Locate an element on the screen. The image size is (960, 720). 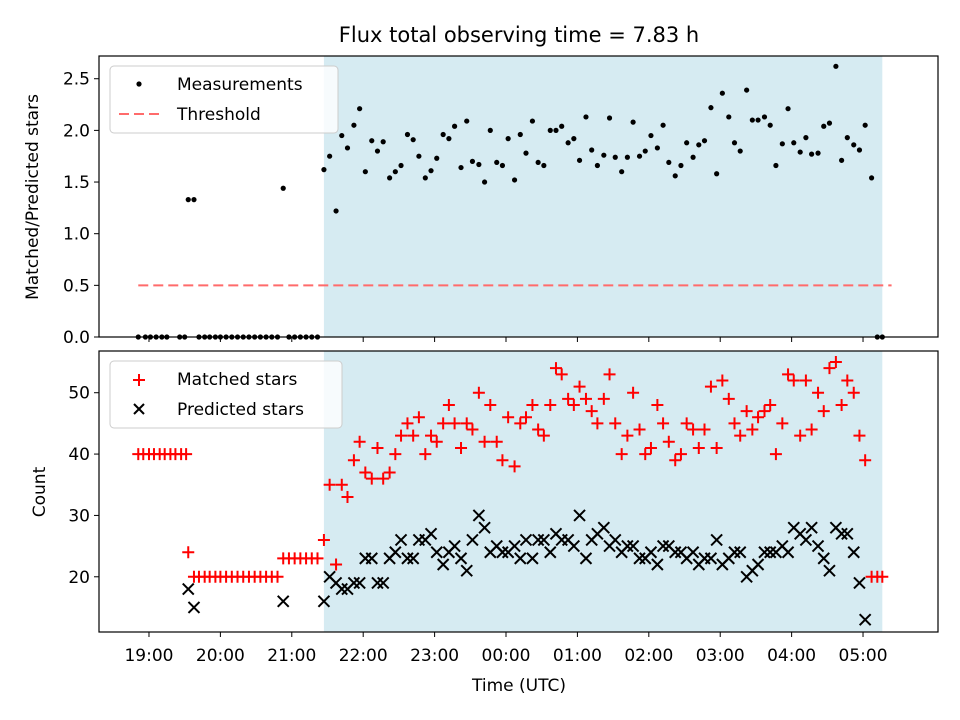
x-ticks-top is located at coordinates (506, 339).